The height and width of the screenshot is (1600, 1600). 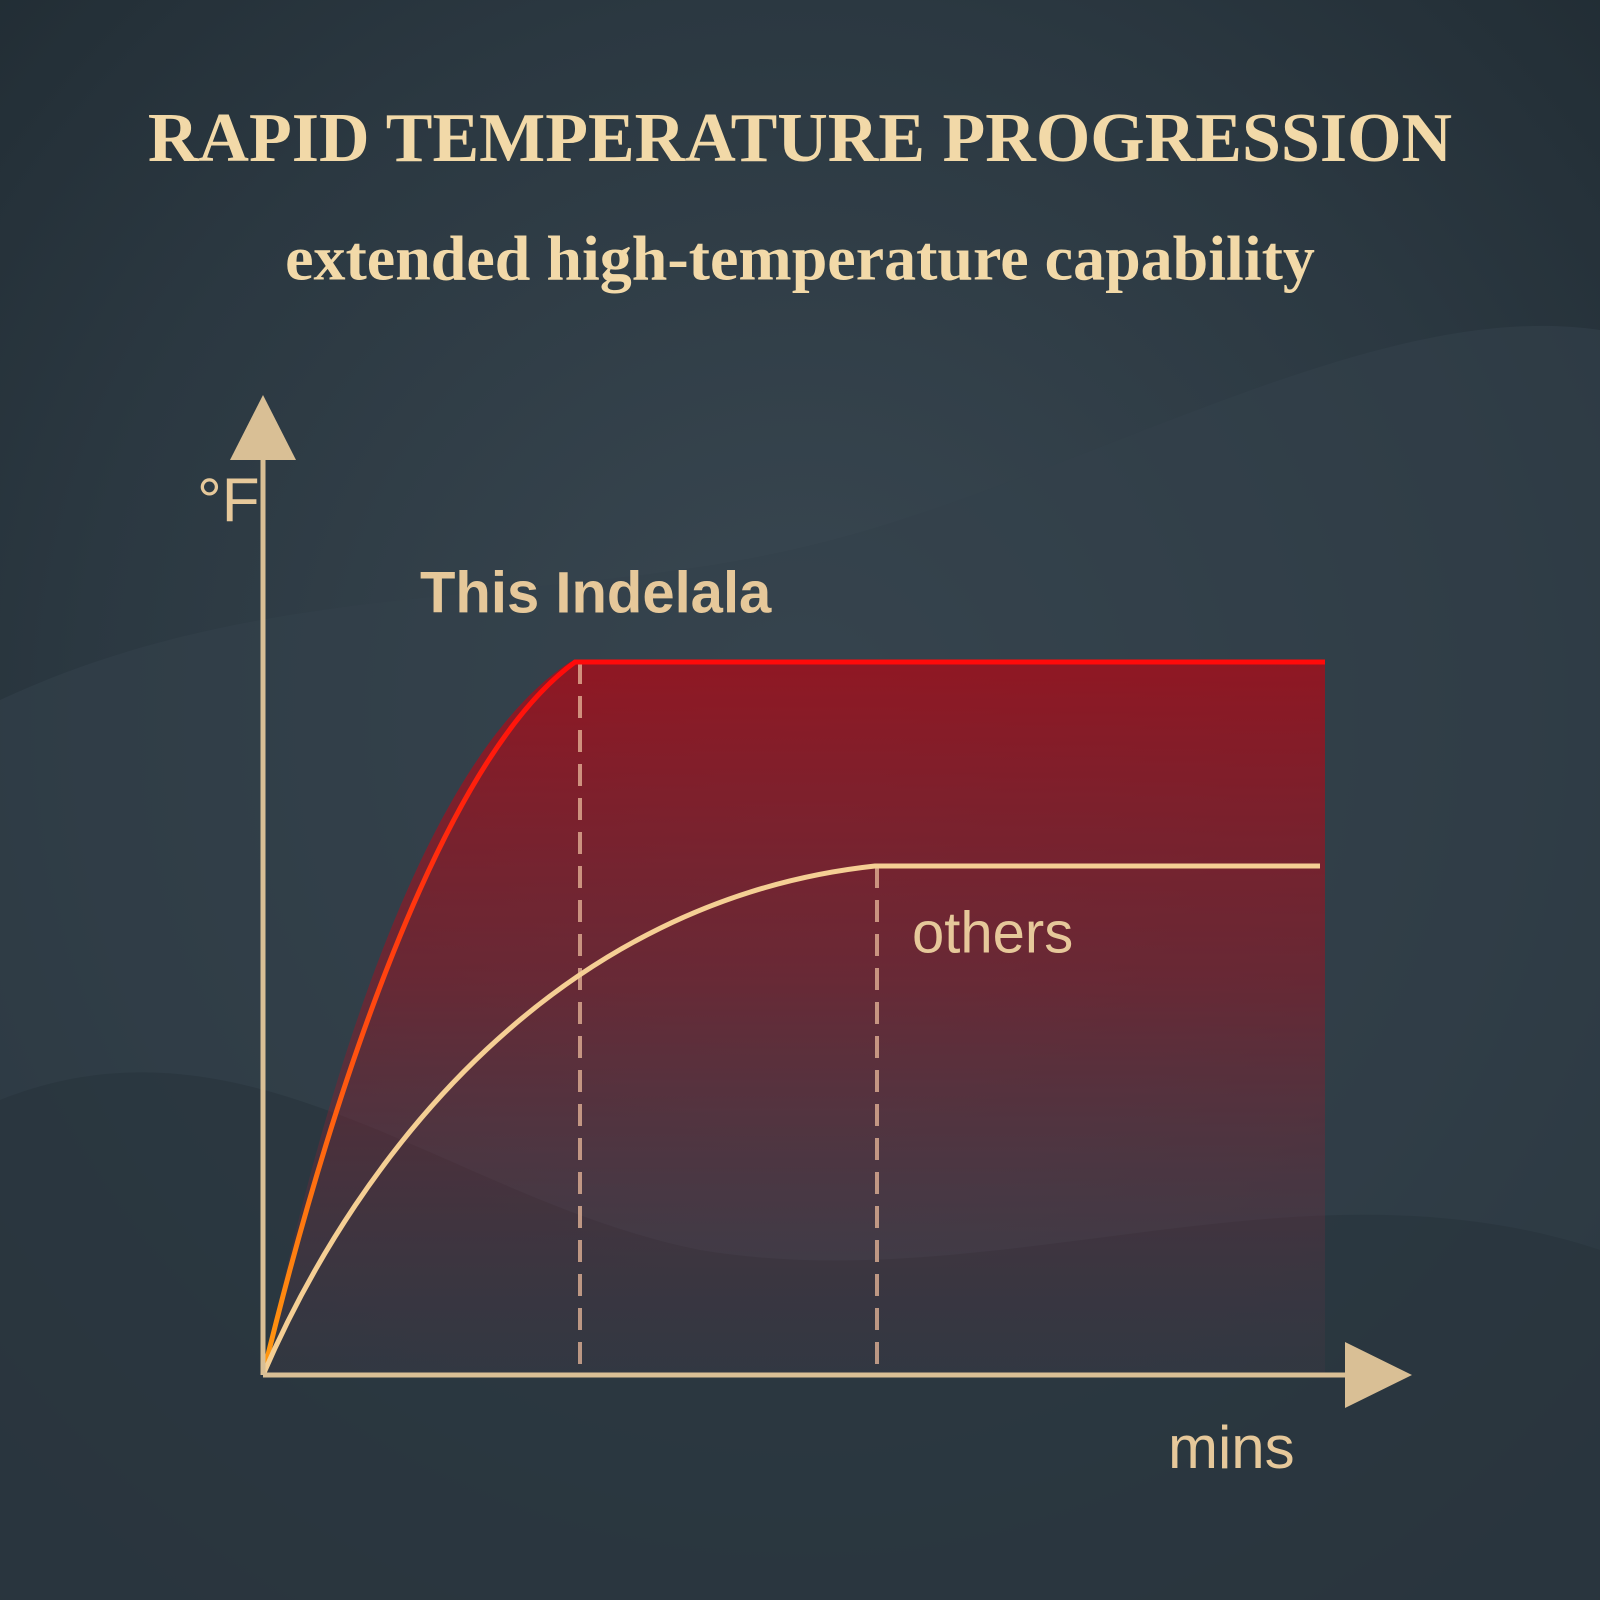 I want to click on x-axis-label: mins, so click(x=1231, y=1447).